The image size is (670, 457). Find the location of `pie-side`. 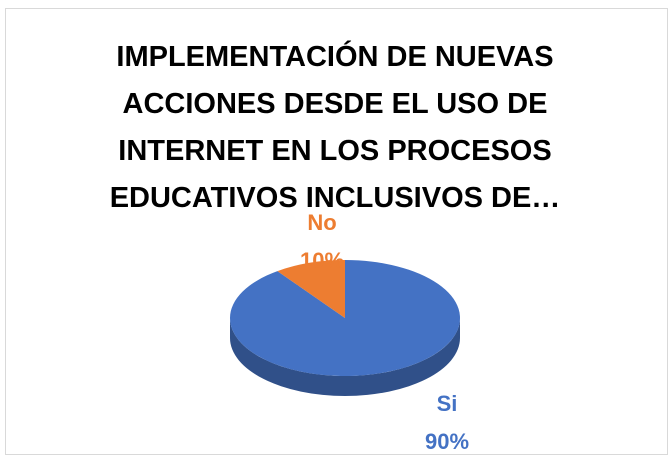

pie-side is located at coordinates (345, 357).